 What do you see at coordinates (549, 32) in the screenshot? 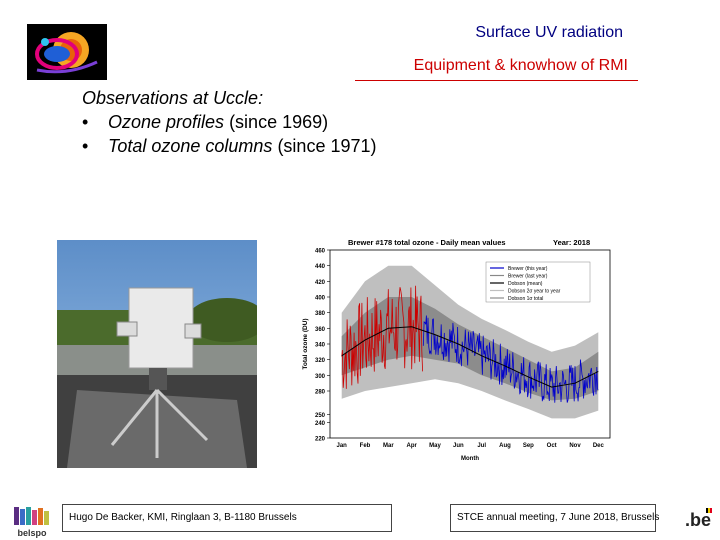
I see `page-title: Surface UV radiation` at bounding box center [549, 32].